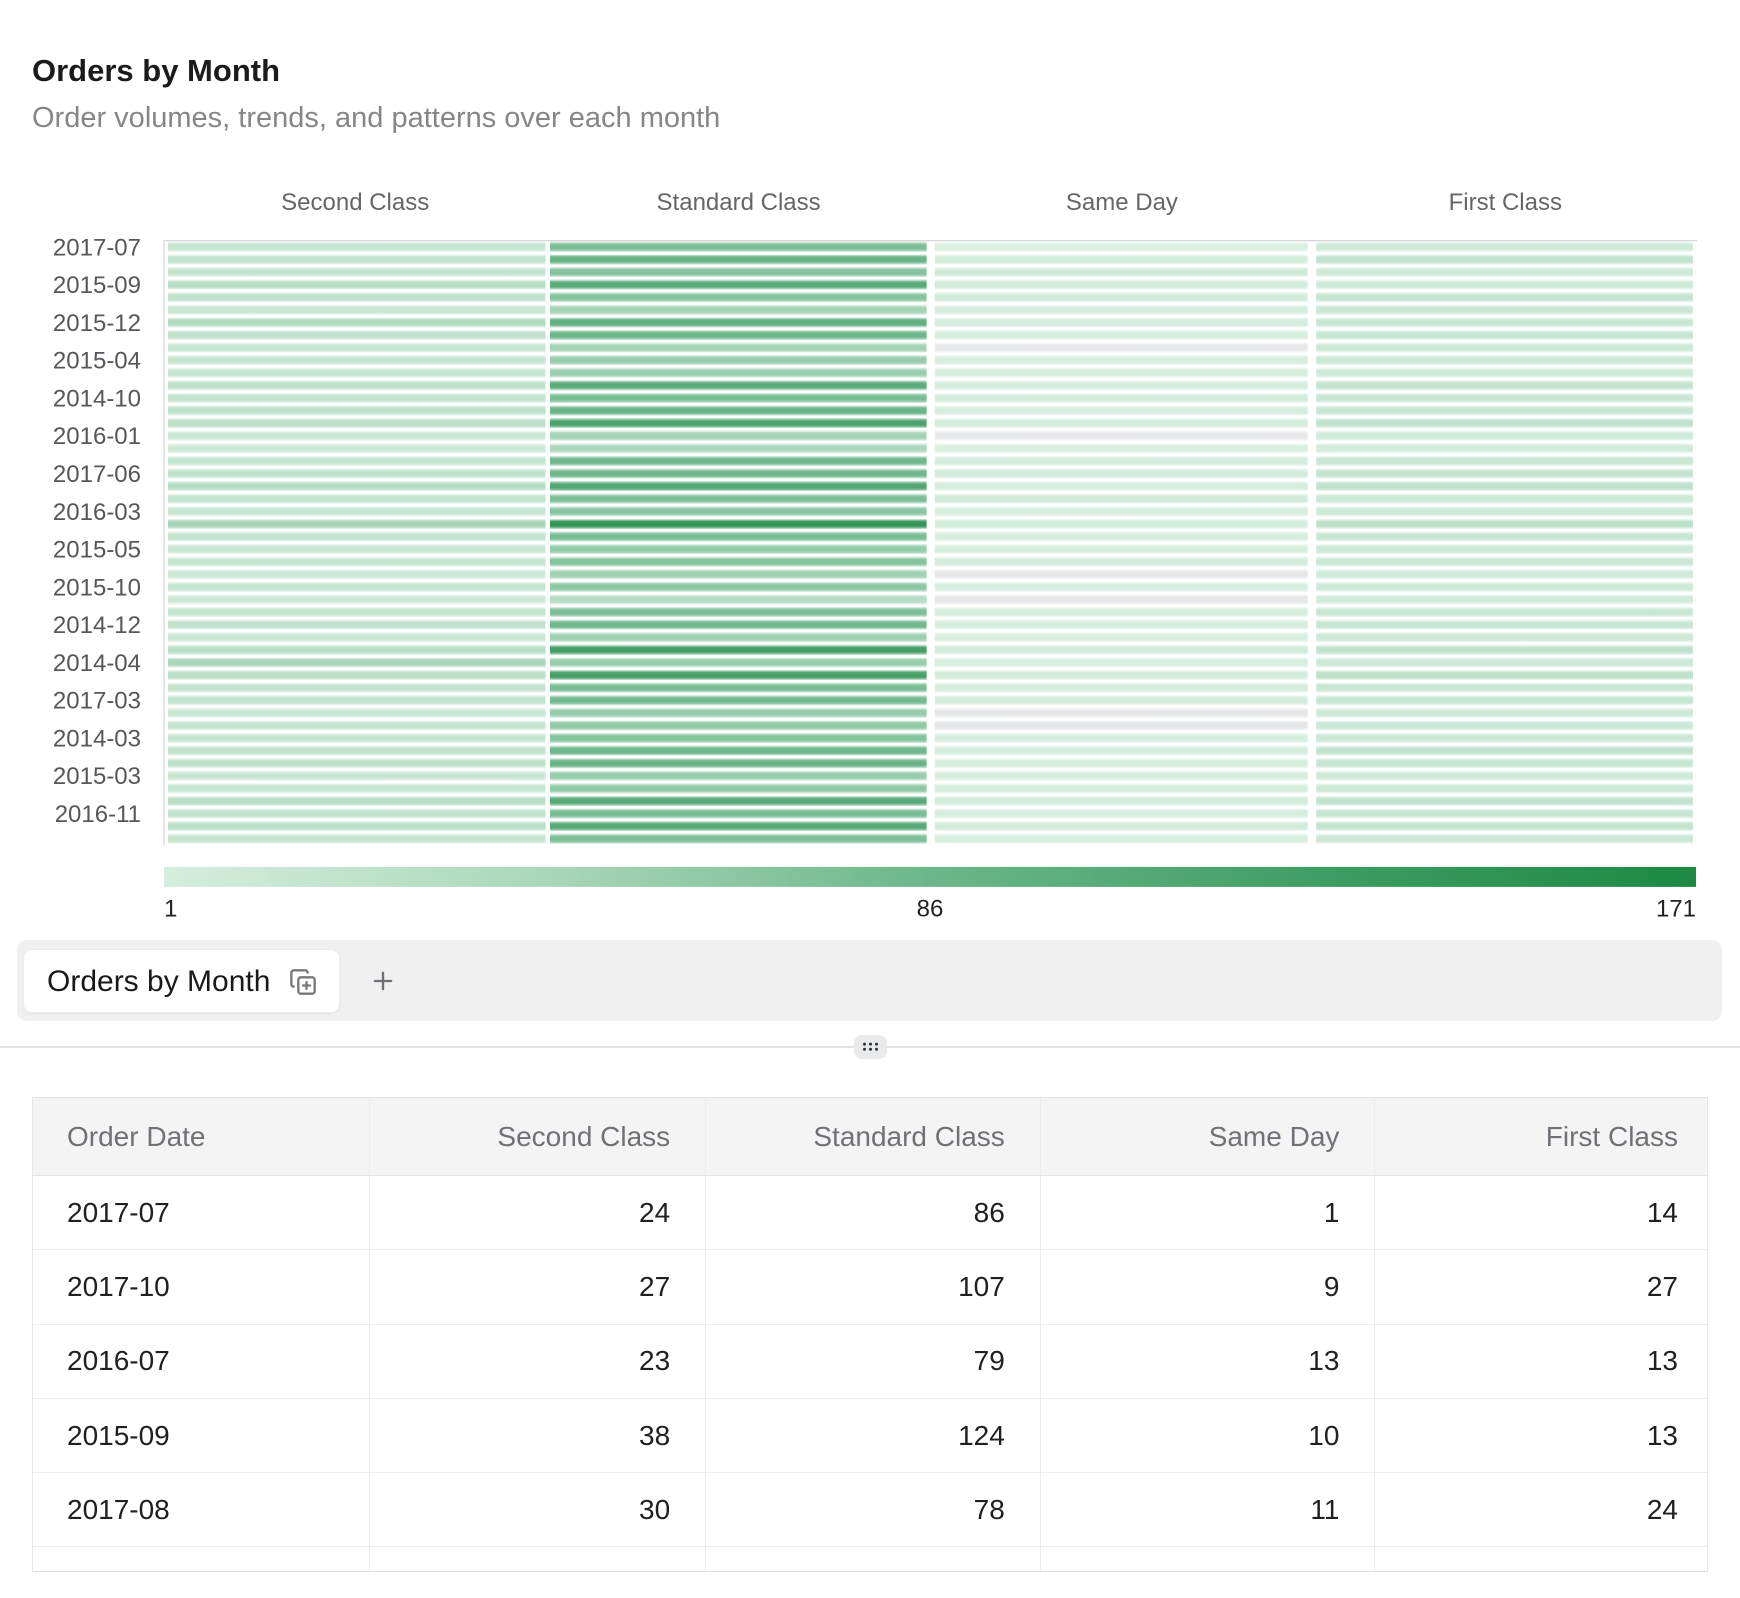  Describe the element at coordinates (739, 202) in the screenshot. I see `svg-text: Standard Class` at that location.